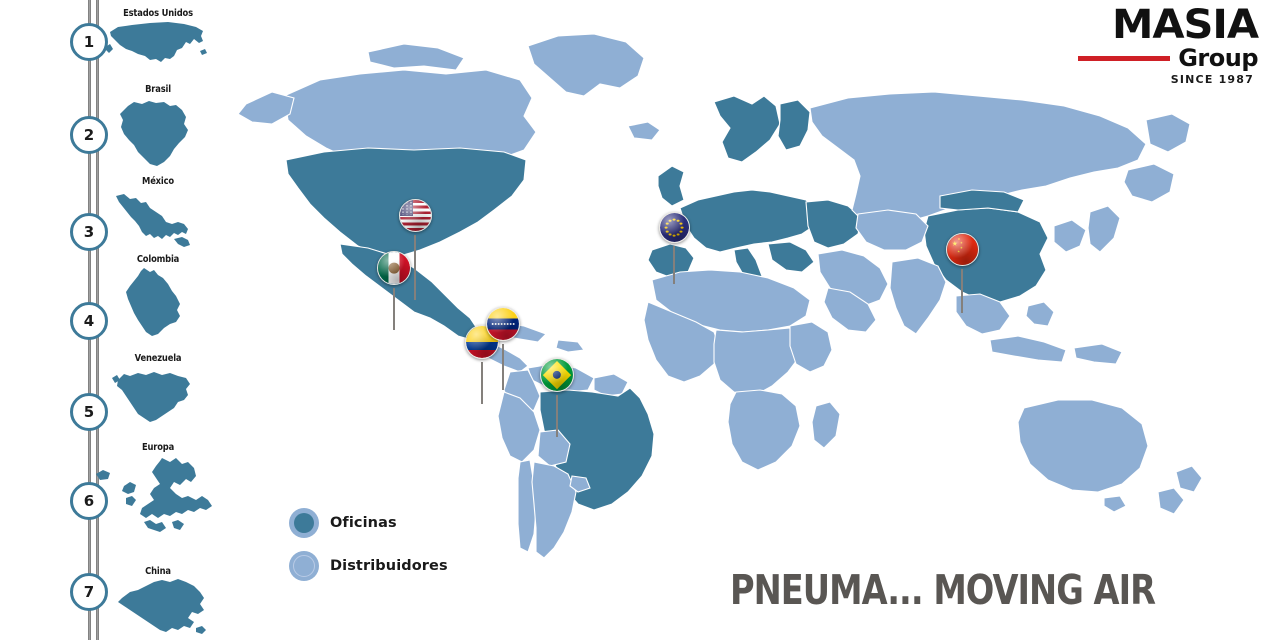 This screenshot has width=1280, height=640. What do you see at coordinates (160, 608) in the screenshot?
I see `china-shape` at bounding box center [160, 608].